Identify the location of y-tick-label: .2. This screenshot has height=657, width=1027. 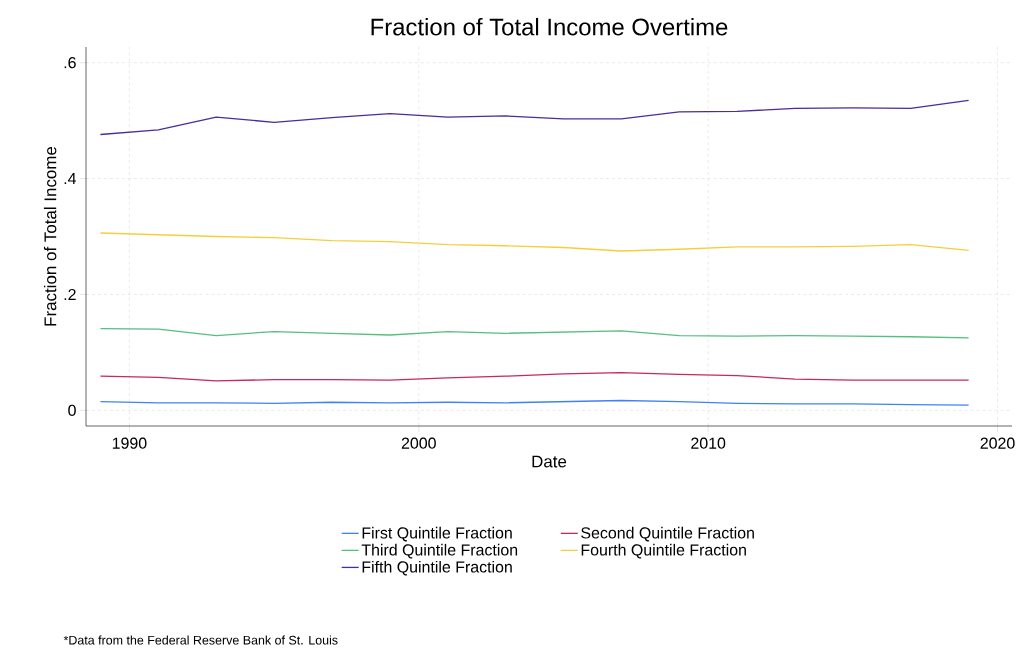
(70, 294).